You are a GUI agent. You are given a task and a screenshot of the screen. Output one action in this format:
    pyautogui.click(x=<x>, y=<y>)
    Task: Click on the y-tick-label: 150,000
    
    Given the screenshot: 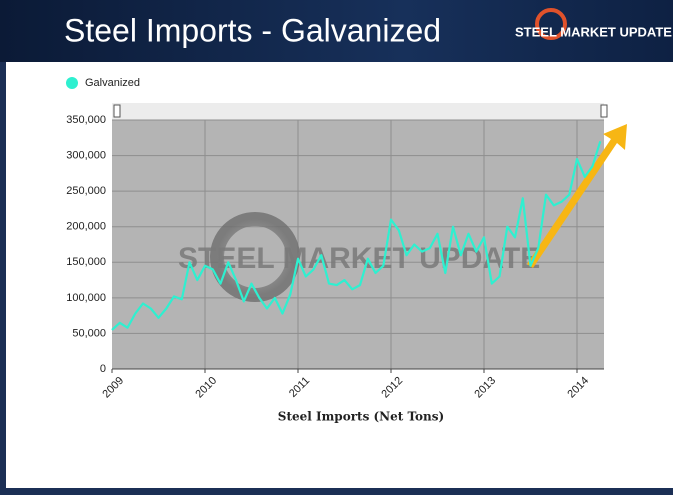 What is the action you would take?
    pyautogui.click(x=86, y=262)
    